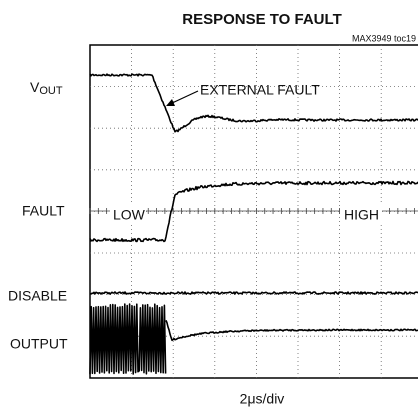  What do you see at coordinates (262, 399) in the screenshot?
I see `x-axis-label: 2μs/div` at bounding box center [262, 399].